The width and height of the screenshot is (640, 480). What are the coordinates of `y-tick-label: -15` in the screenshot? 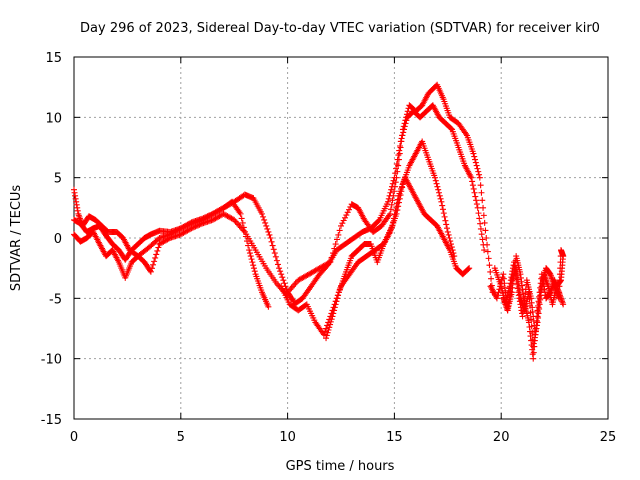 It's located at (51, 420).